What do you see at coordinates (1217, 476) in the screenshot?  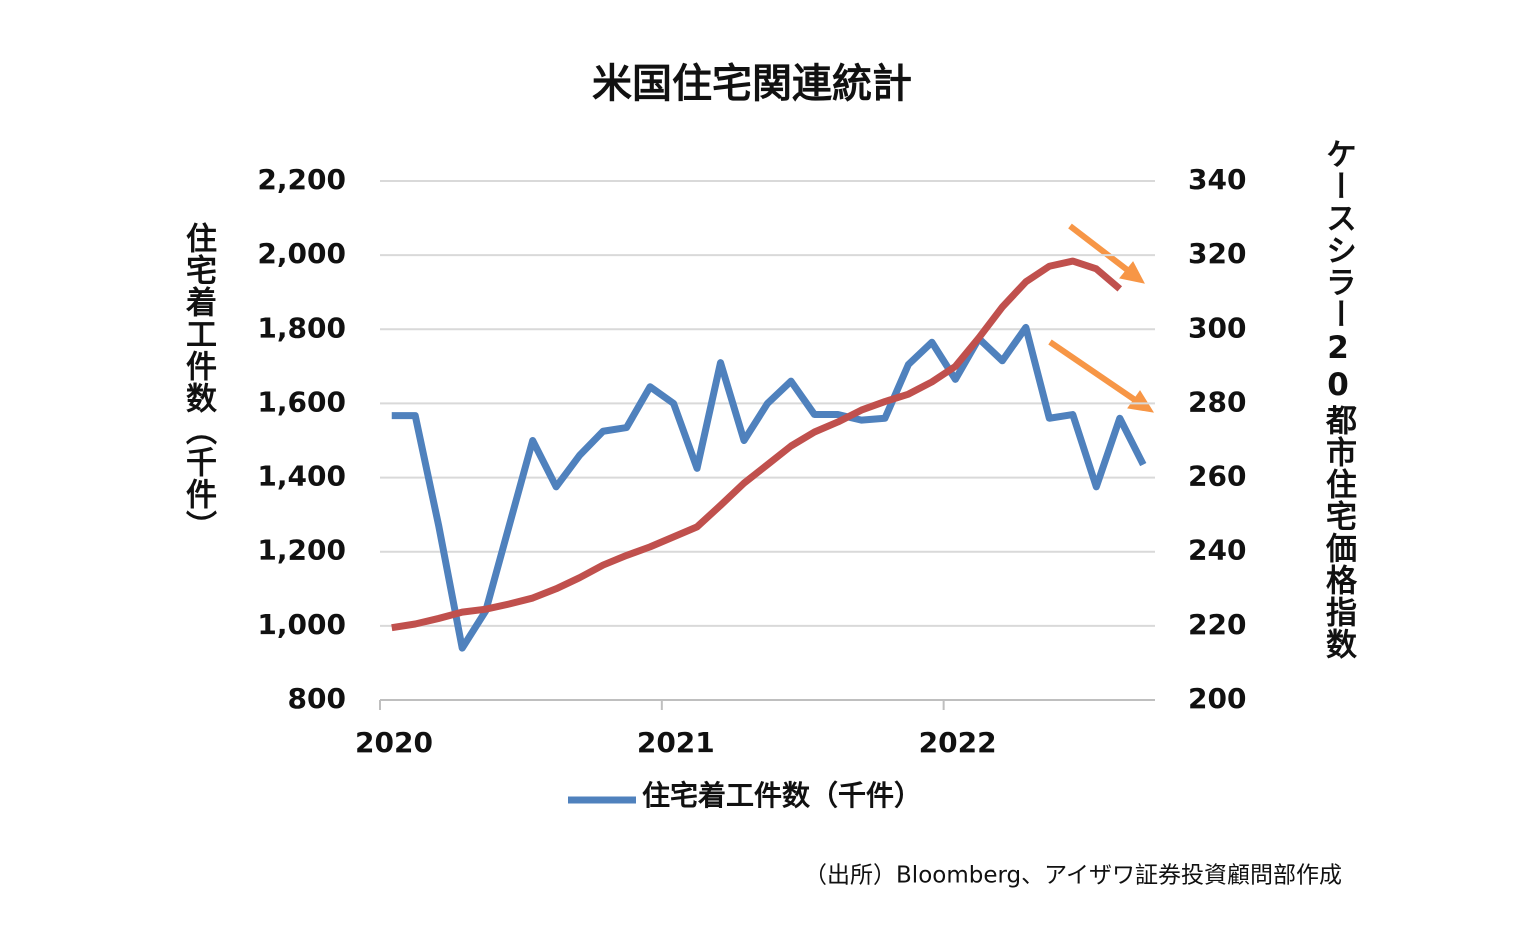 I see `y2-tick-label: 260` at bounding box center [1217, 476].